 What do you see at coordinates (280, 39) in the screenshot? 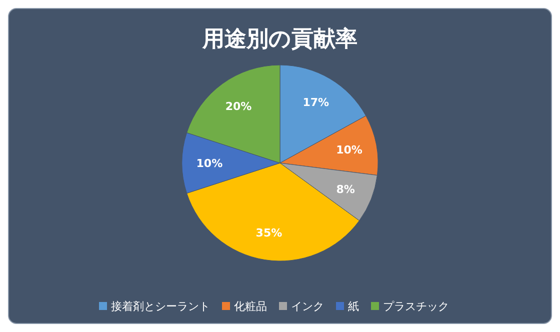
I see `chart-title: 用途別の貢献率` at bounding box center [280, 39].